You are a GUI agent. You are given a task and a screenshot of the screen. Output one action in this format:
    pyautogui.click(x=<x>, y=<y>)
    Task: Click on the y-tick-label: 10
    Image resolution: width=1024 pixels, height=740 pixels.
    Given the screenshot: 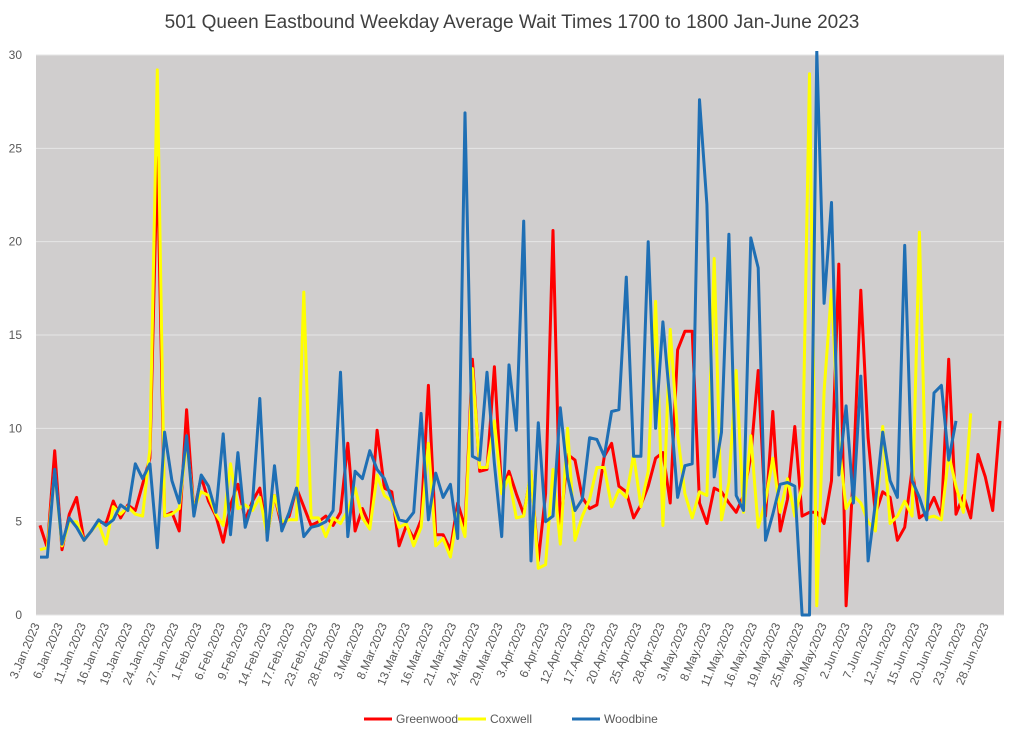 What is the action you would take?
    pyautogui.click(x=16, y=428)
    